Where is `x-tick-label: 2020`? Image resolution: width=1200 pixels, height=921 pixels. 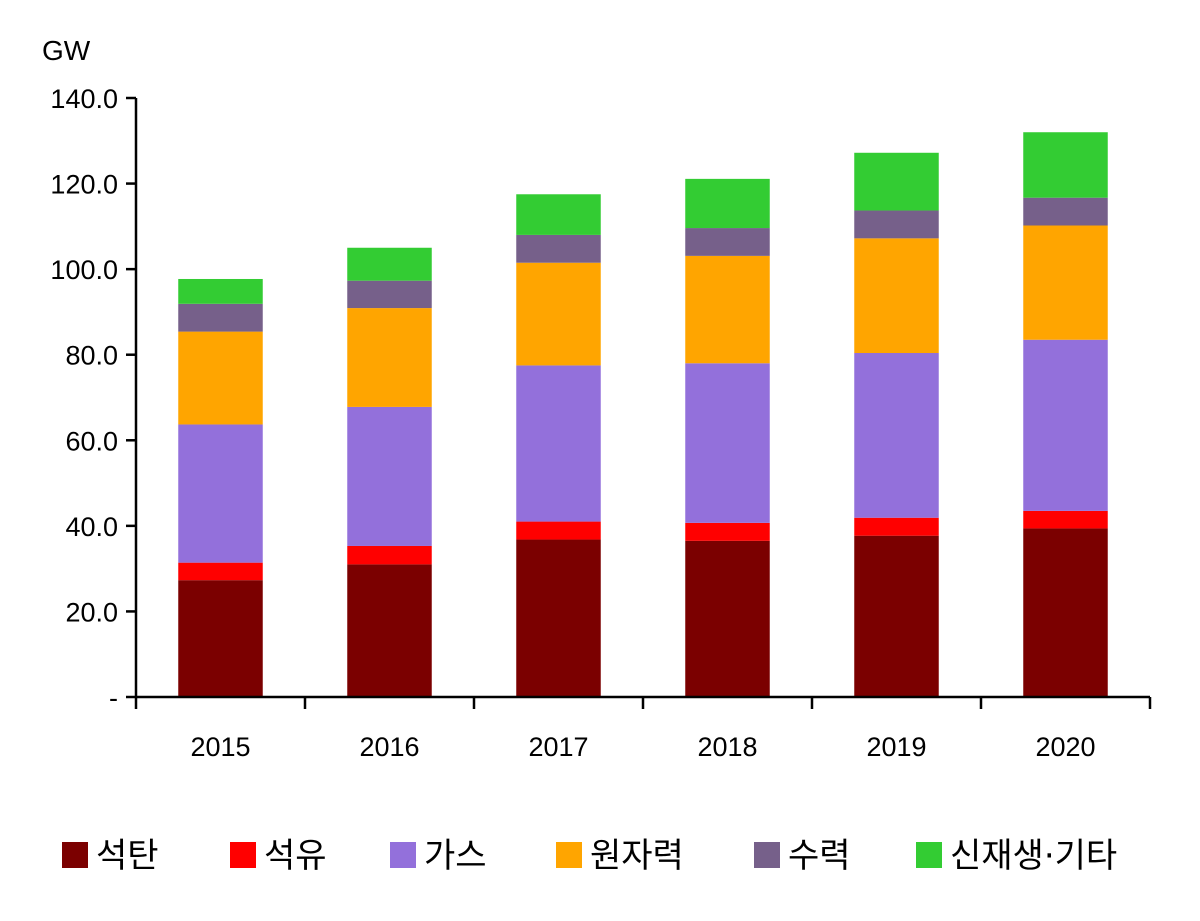
x-tick-label: 2020 is located at coordinates (1065, 747).